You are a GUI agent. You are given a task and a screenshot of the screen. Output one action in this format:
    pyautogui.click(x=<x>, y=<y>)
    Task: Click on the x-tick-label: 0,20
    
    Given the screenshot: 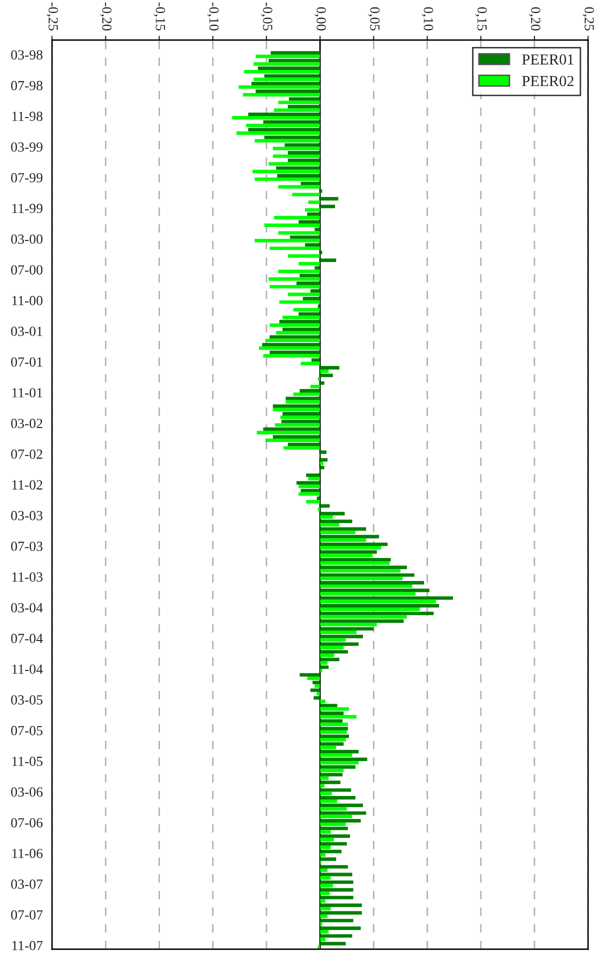 What is the action you would take?
    pyautogui.click(x=534, y=18)
    